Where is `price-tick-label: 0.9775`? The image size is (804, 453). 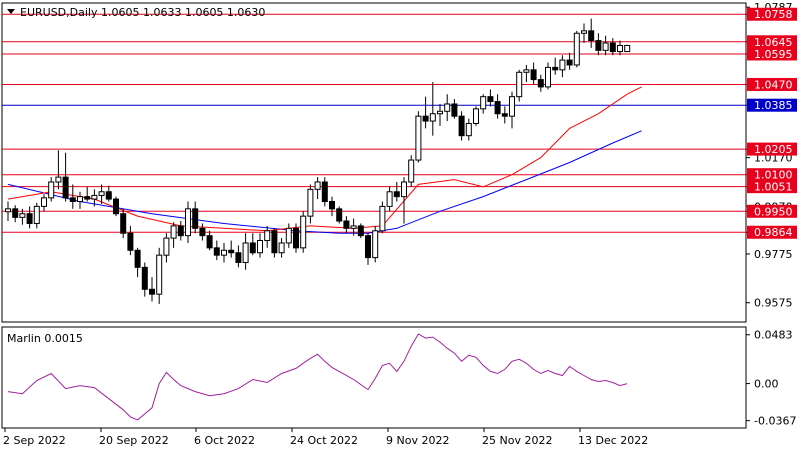 price-tick-label: 0.9775 is located at coordinates (773, 254).